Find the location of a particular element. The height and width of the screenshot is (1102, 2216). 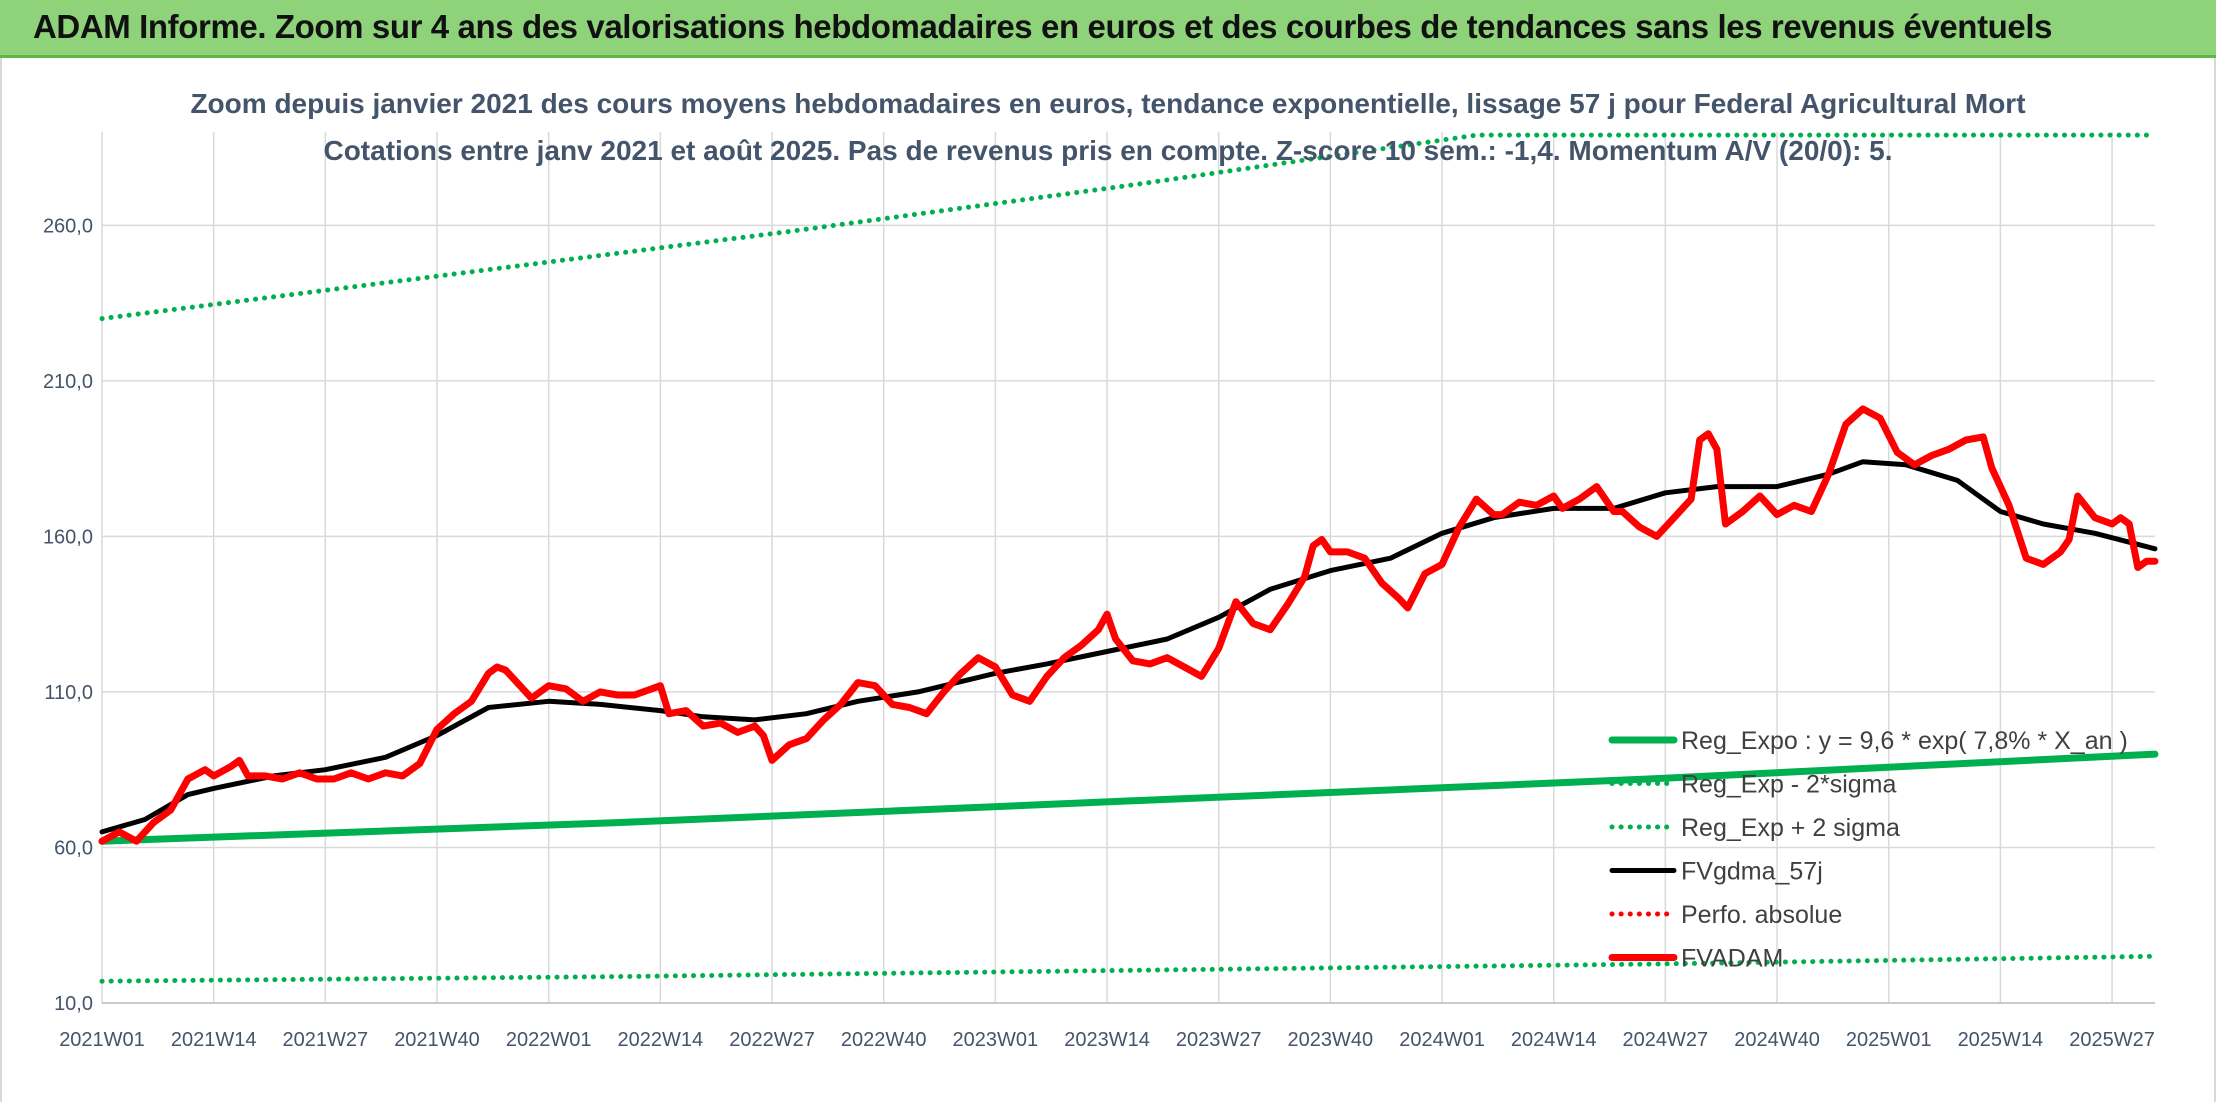

y-tick-label: 10,0 is located at coordinates (73, 1004).